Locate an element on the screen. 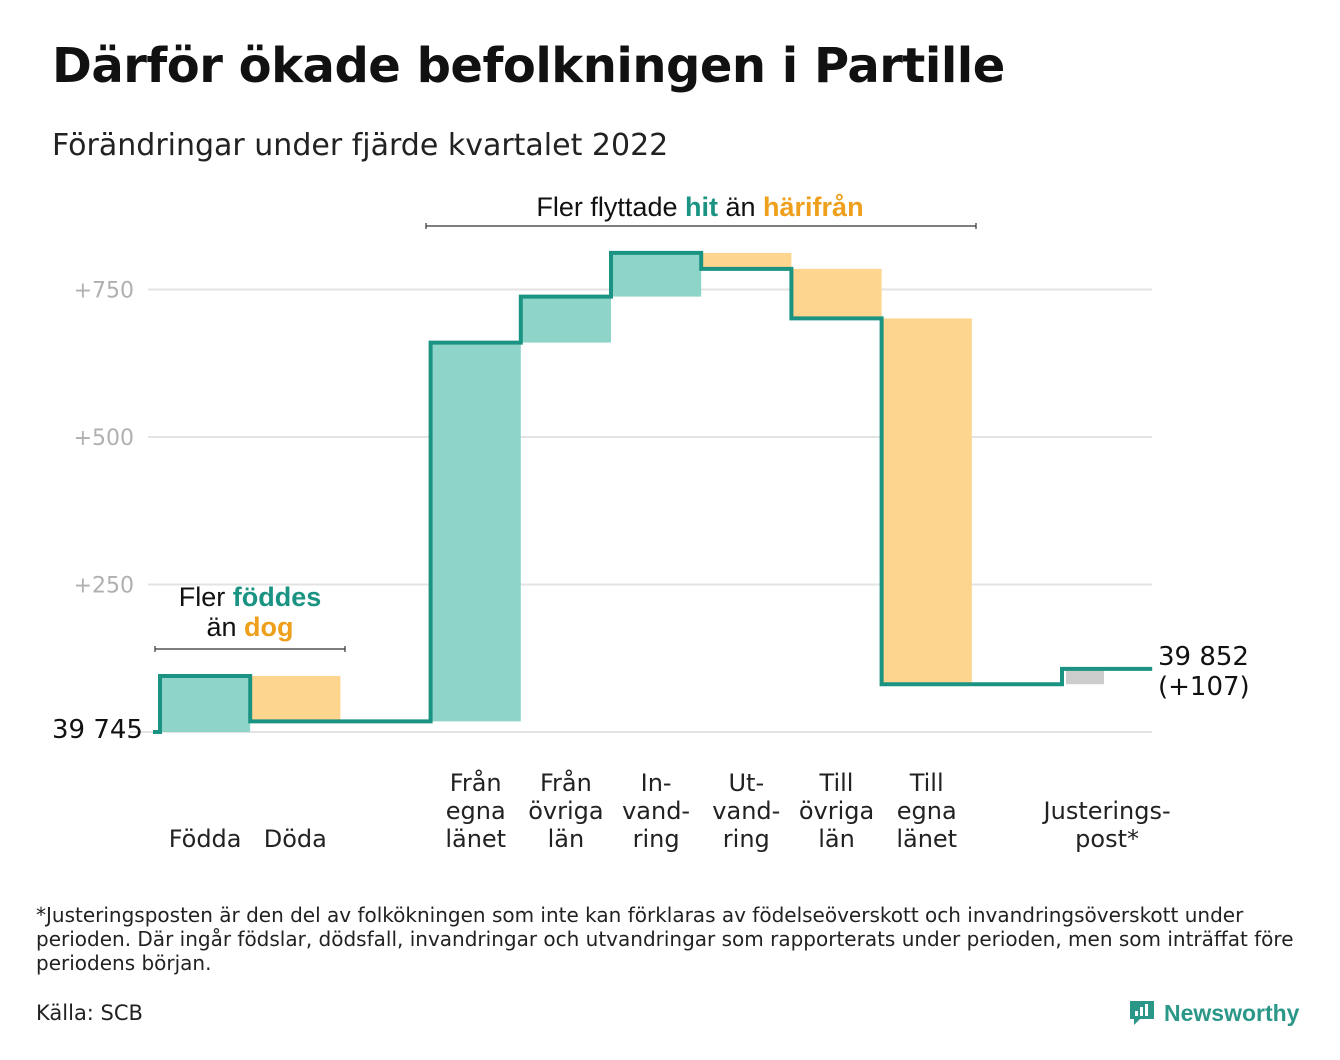 This screenshot has width=1340, height=1060. y-axis-ticks: +250 +500 +750 is located at coordinates (104, 439).